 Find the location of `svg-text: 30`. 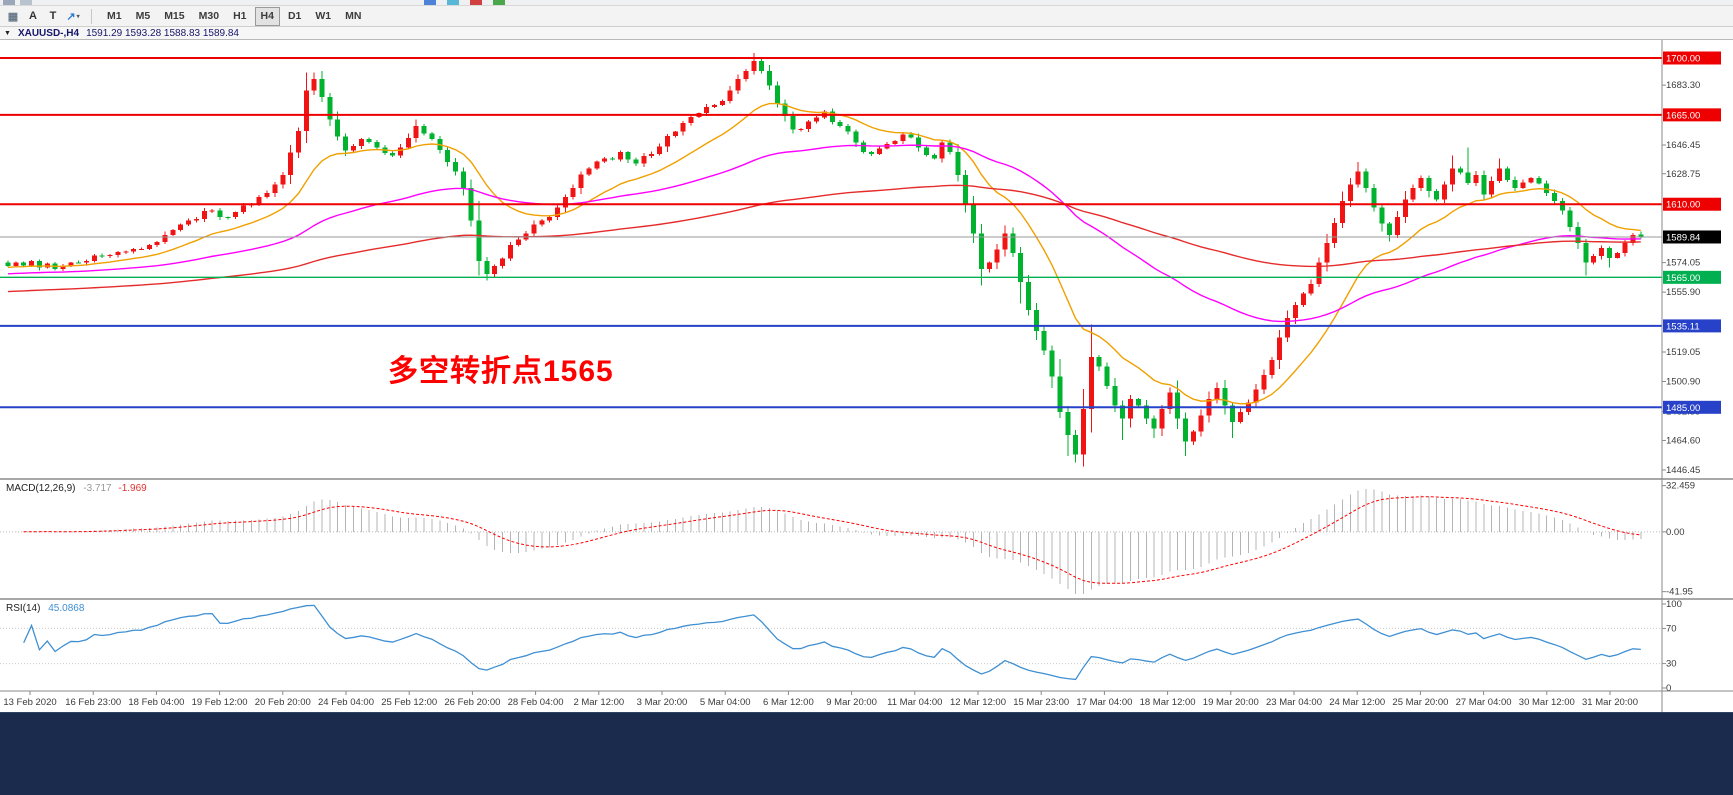

svg-text: 30 is located at coordinates (1671, 664).